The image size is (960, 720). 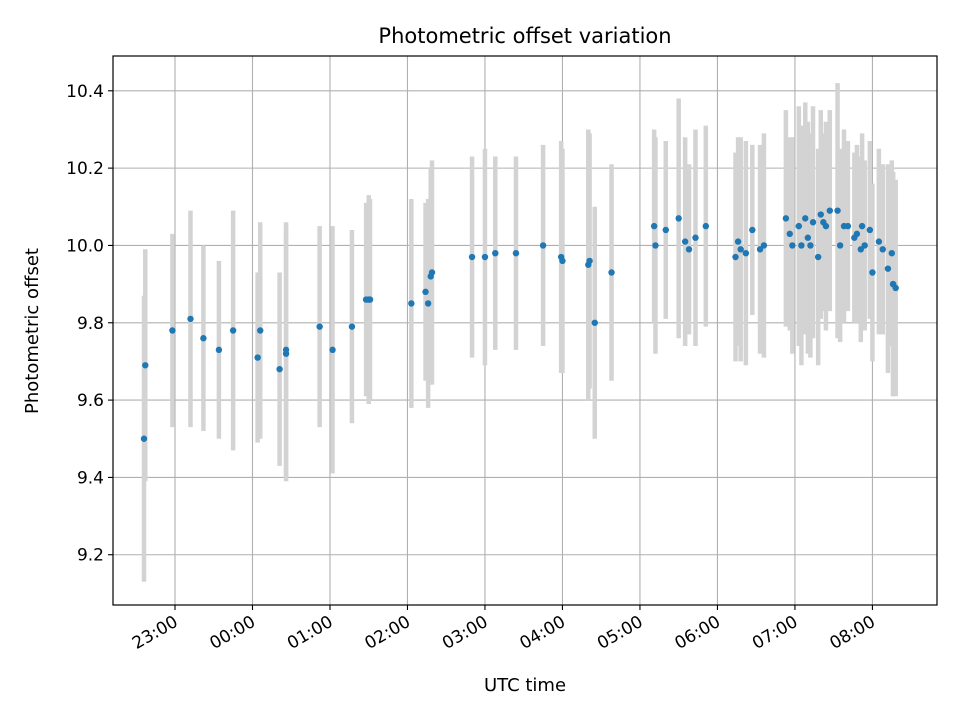 What do you see at coordinates (525, 685) in the screenshot?
I see `x-axis-label: UTC time` at bounding box center [525, 685].